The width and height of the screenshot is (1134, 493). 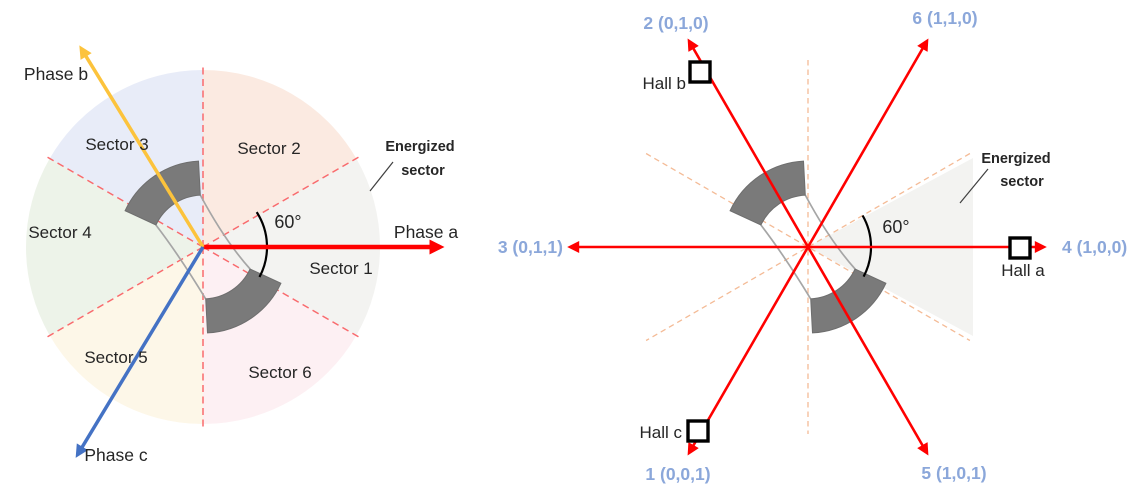 I want to click on hall-c-label: Hall c, so click(x=660, y=432).